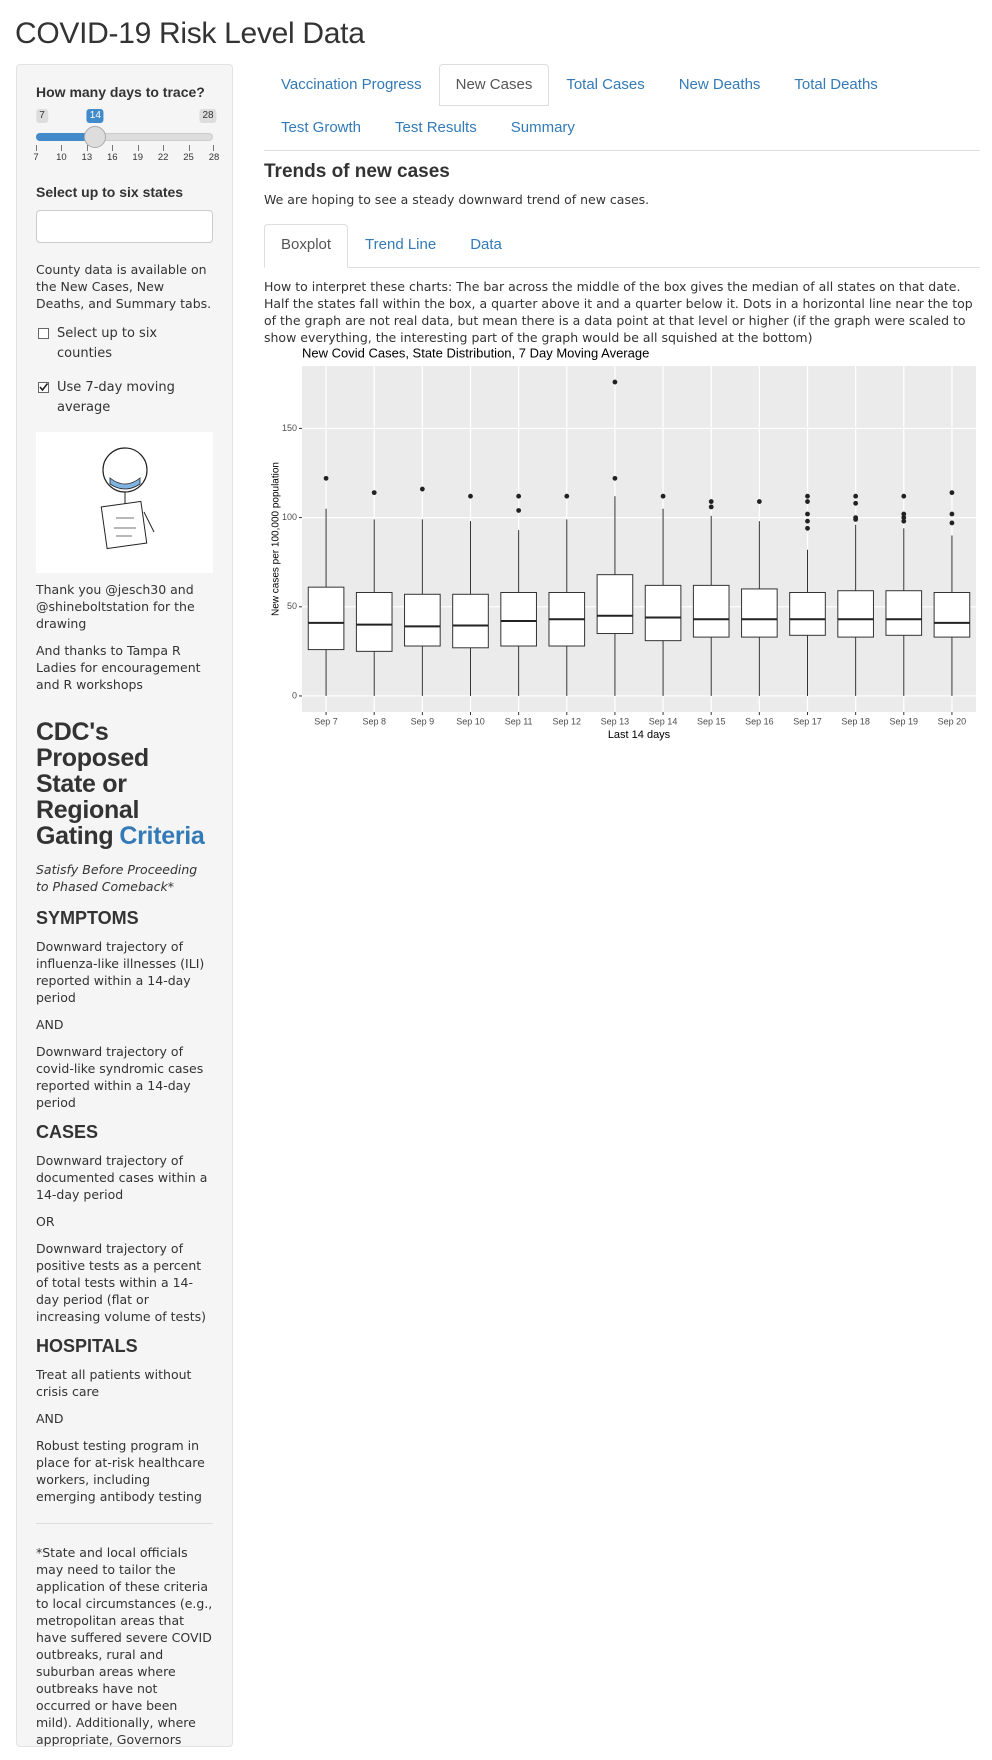 This screenshot has width=992, height=1760. I want to click on slider-tick-label: 13, so click(87, 157).